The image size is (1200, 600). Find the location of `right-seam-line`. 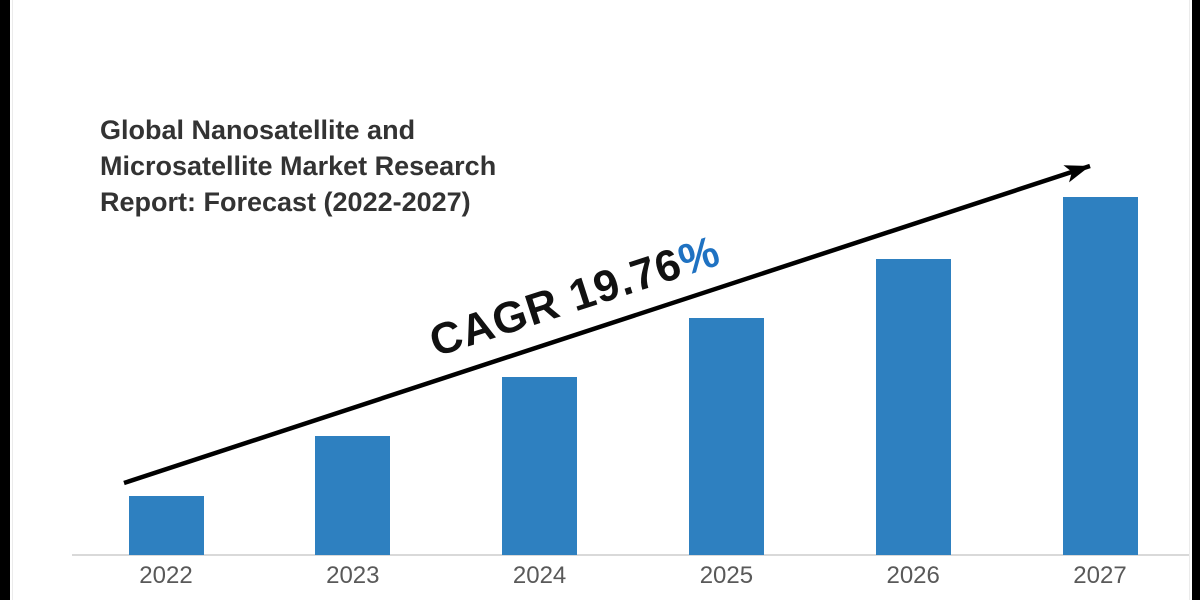

right-seam-line is located at coordinates (1189, 300).